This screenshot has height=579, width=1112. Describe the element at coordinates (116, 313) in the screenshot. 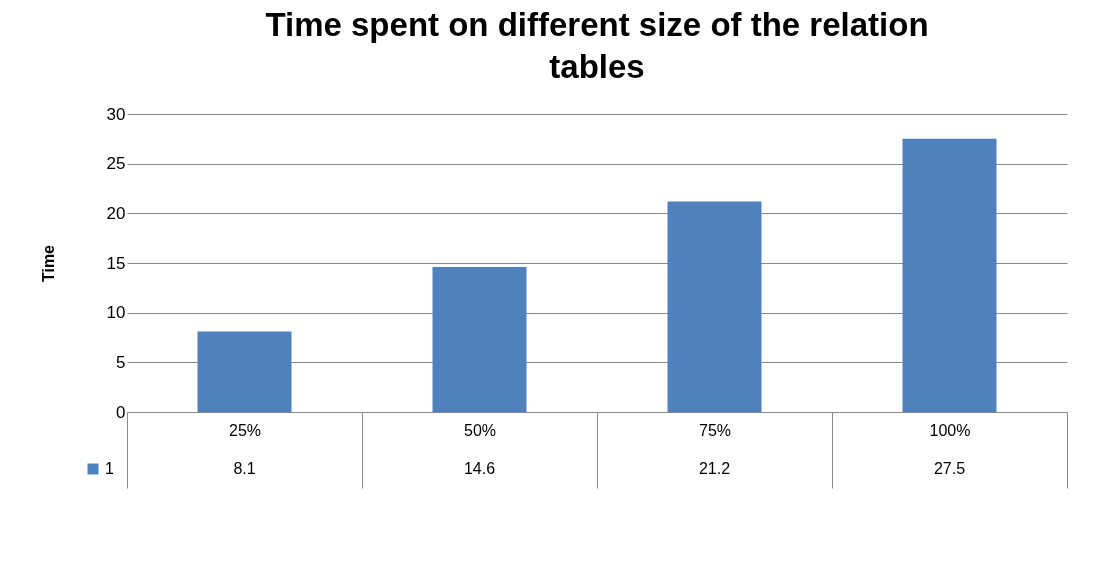

I see `y-tick-label: 10` at that location.